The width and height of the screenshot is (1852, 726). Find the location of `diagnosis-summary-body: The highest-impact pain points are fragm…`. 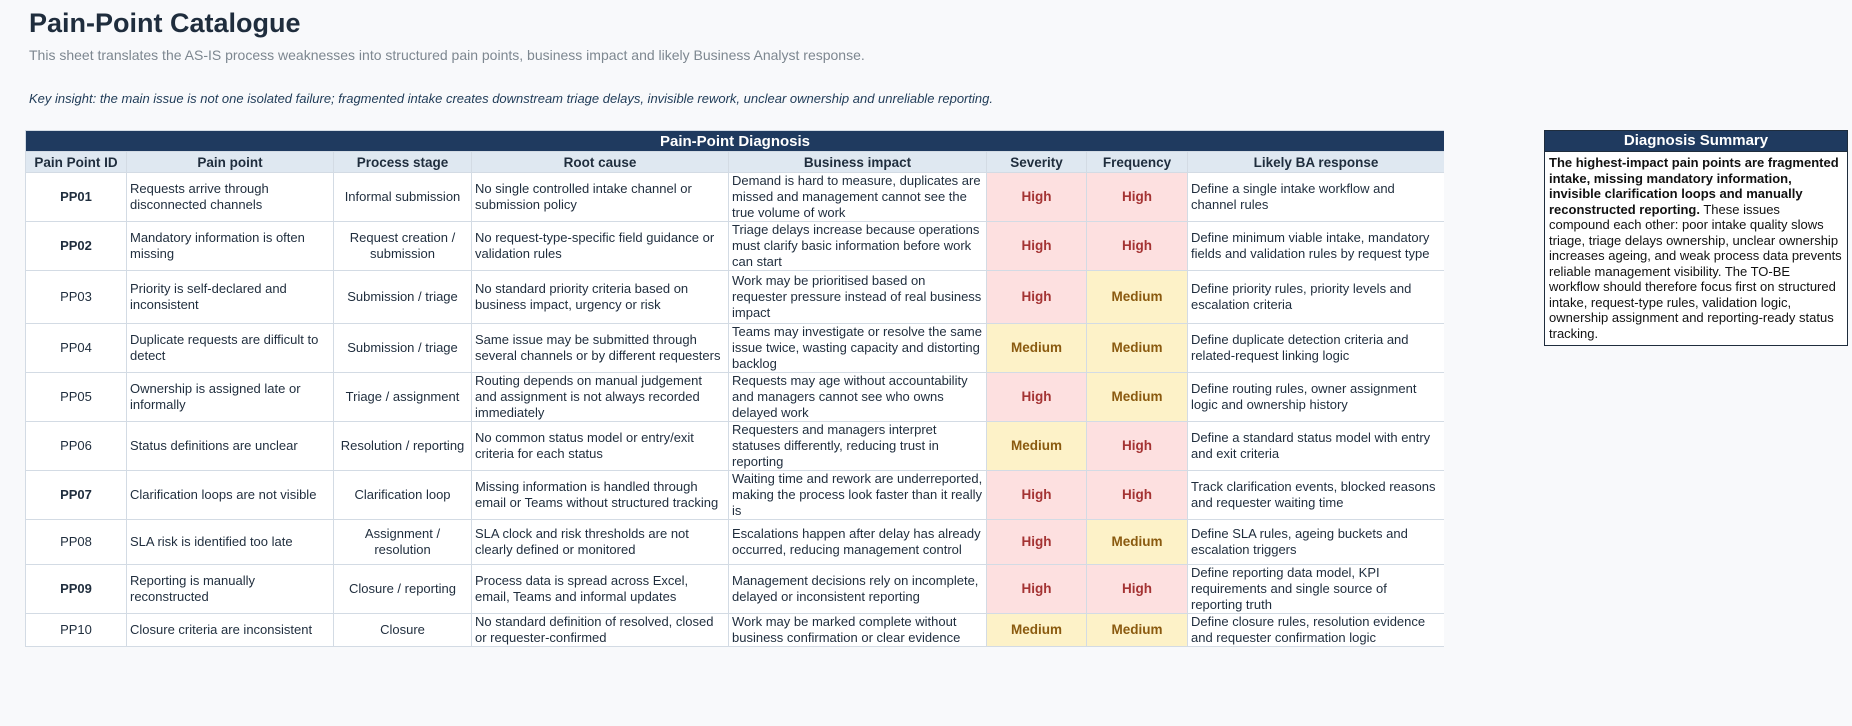

diagnosis-summary-body: The highest-impact pain points are fragm… is located at coordinates (1696, 248).